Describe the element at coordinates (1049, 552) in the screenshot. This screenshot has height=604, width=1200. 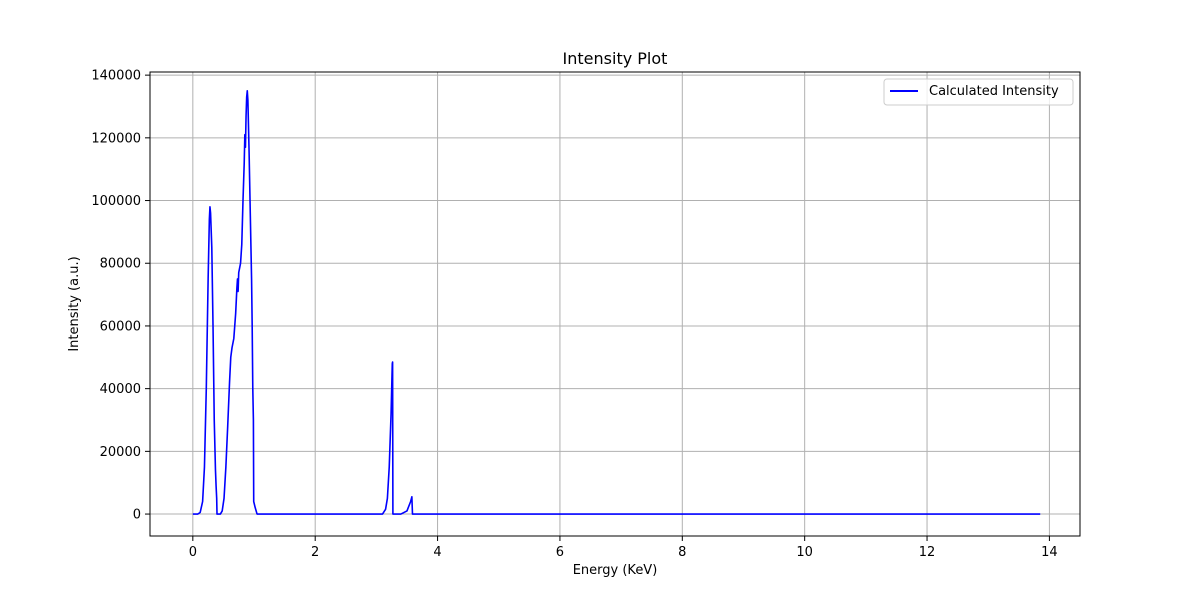
I see `x-tick-label: 14` at that location.